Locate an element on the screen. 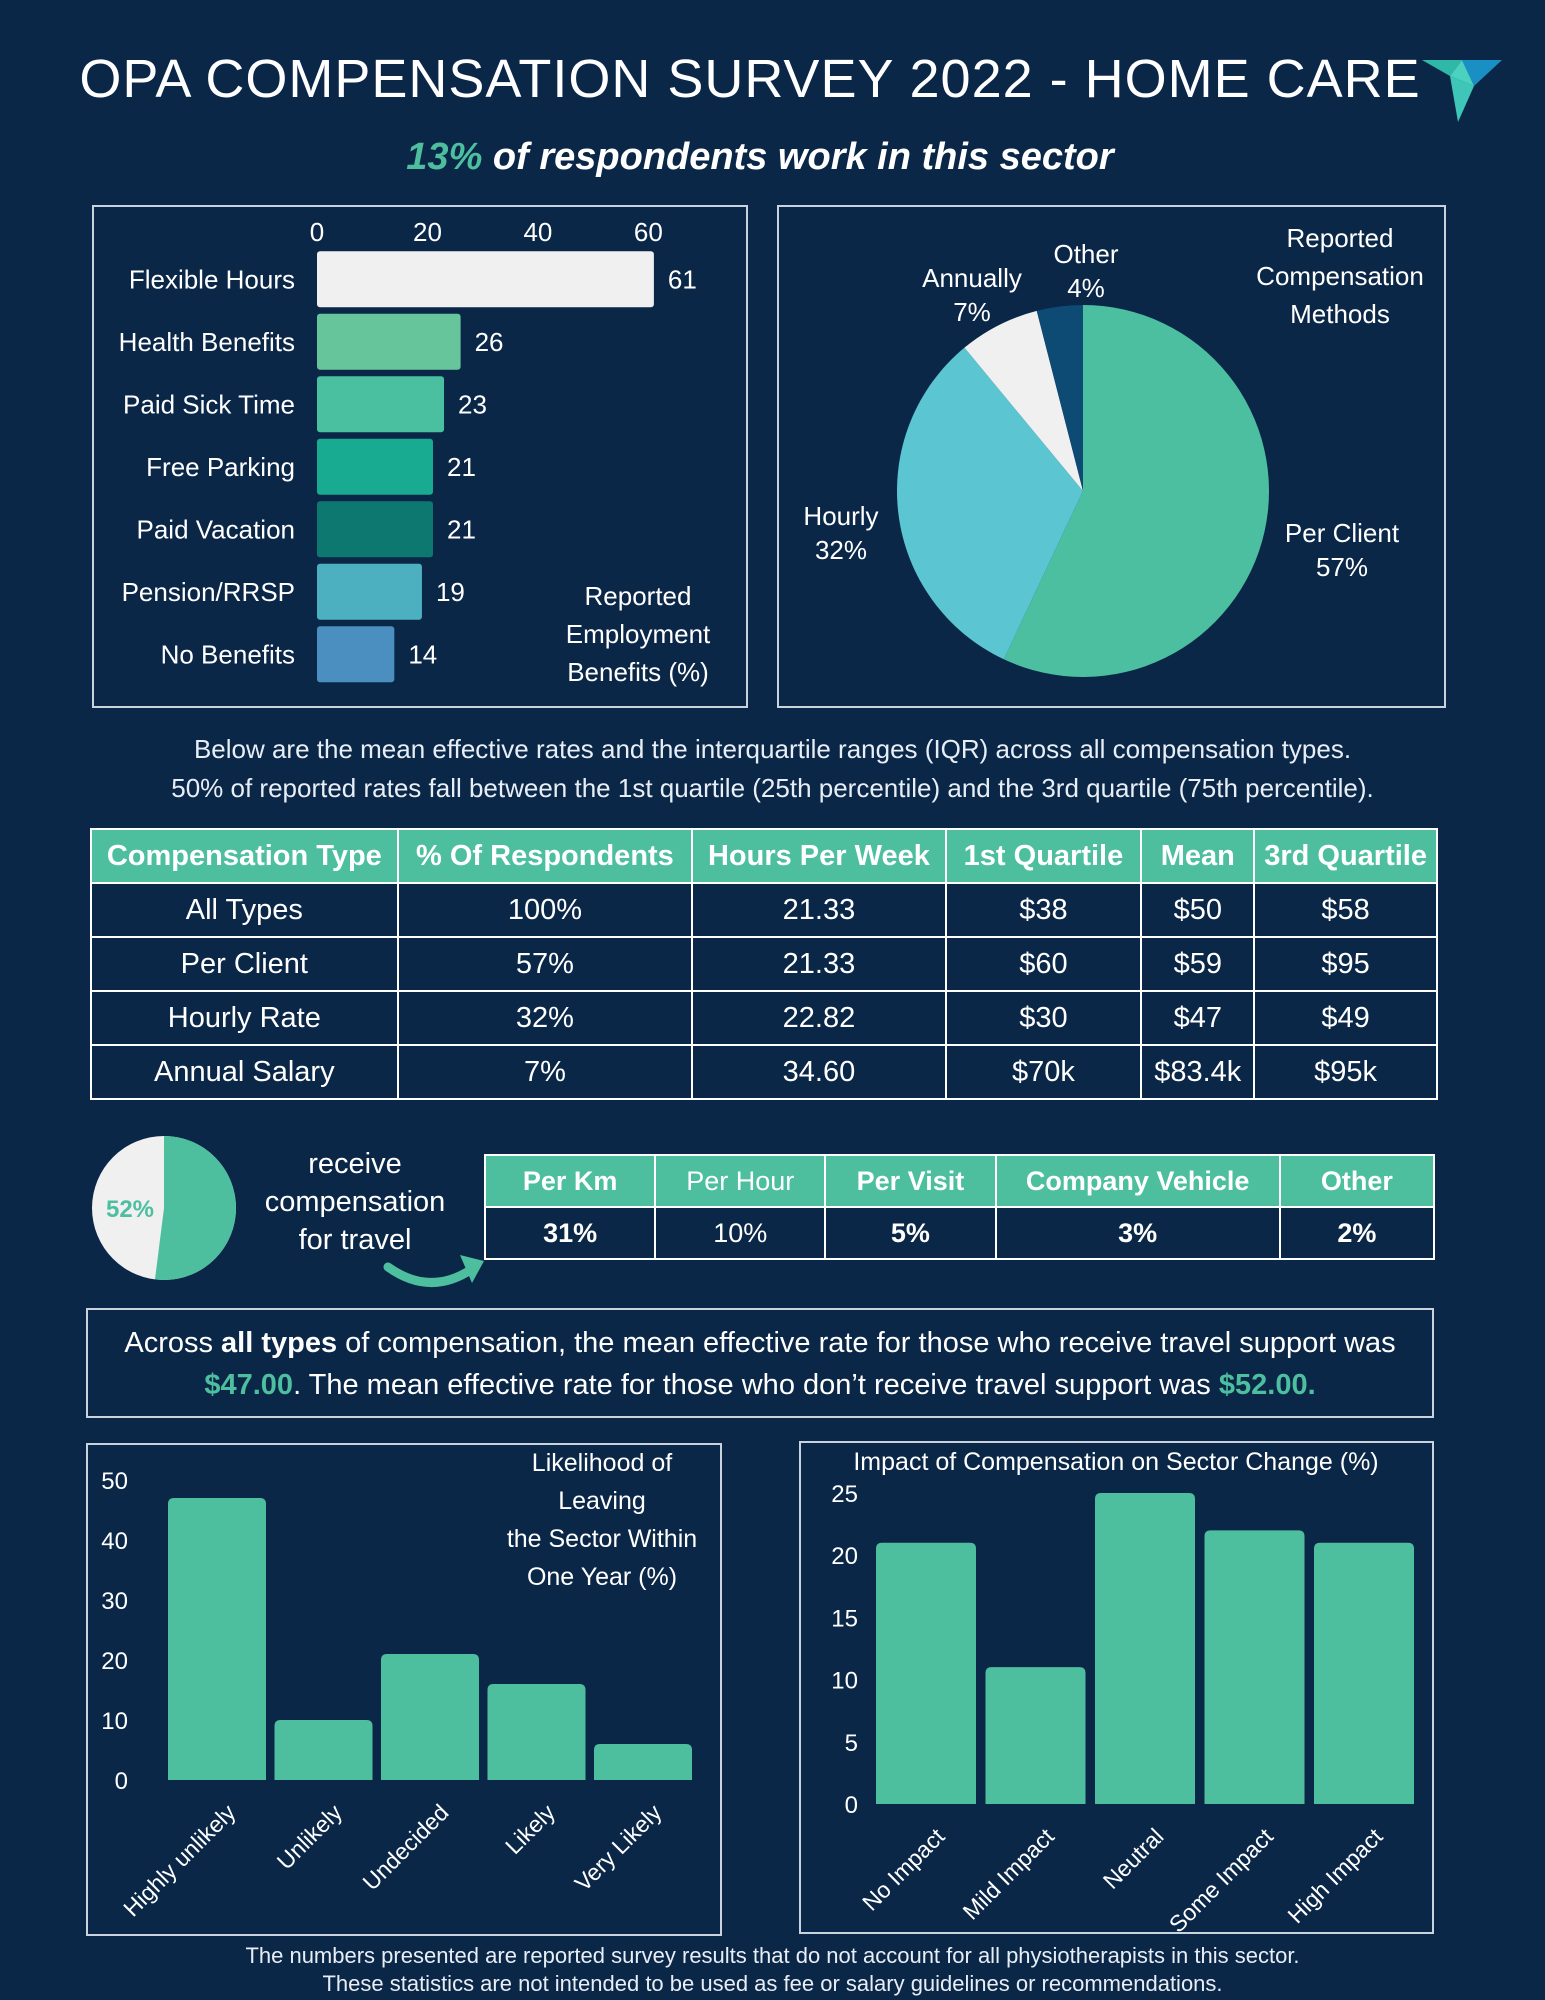 The image size is (1545, 2000). chart-title-line: Benefits (%) is located at coordinates (638, 672).